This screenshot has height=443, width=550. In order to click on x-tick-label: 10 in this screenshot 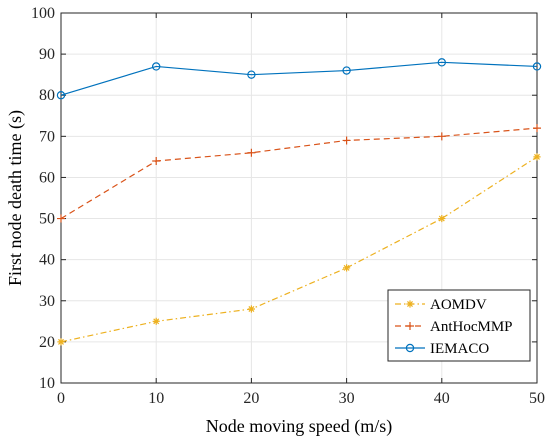, I will do `click(156, 398)`.